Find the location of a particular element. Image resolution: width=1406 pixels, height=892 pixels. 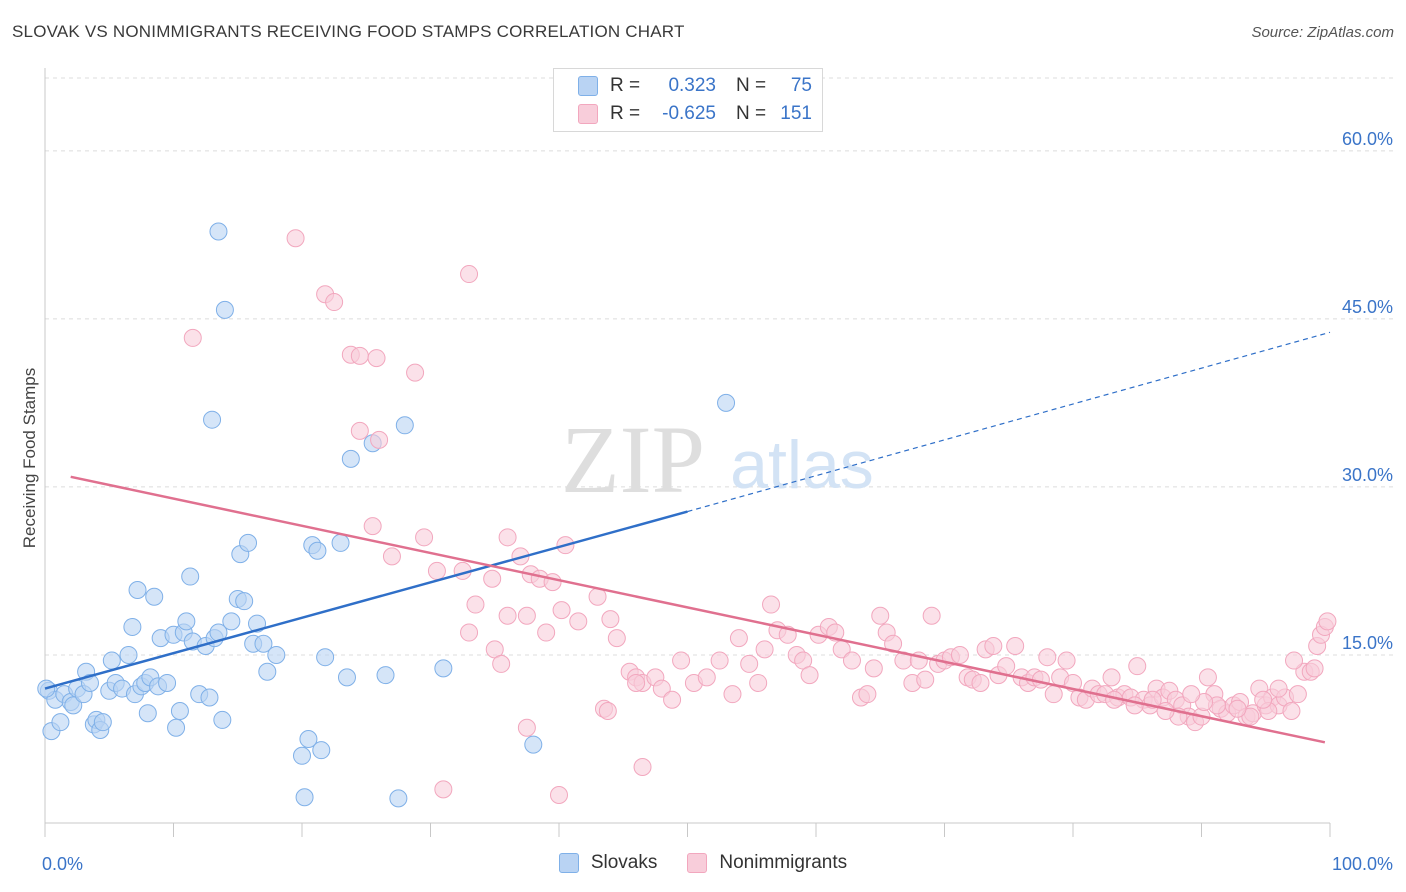

n-value: 75 is located at coordinates (801, 85).